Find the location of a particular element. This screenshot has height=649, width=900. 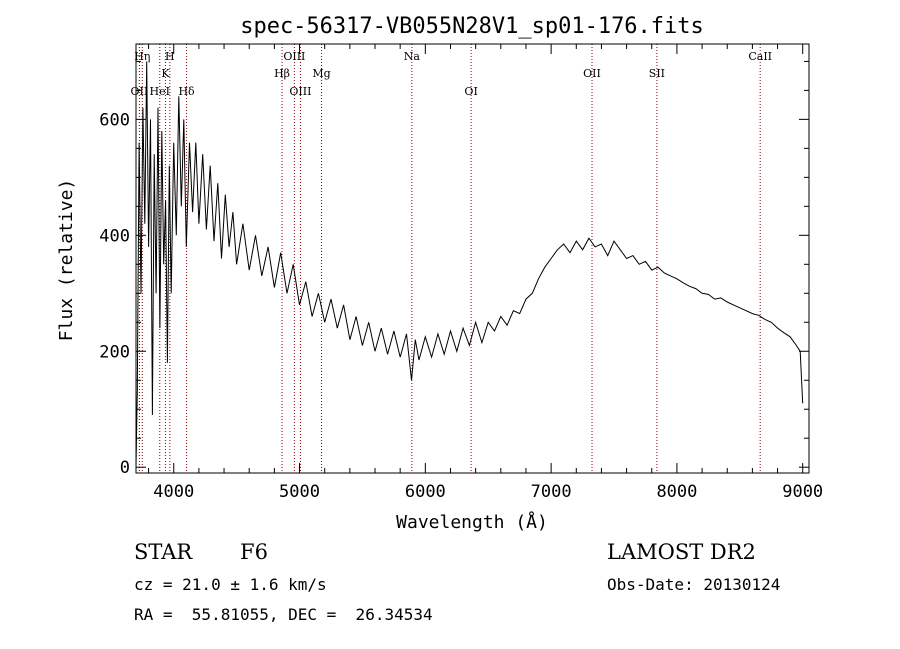

x-tick-label-6000: 6000 is located at coordinates (425, 492).